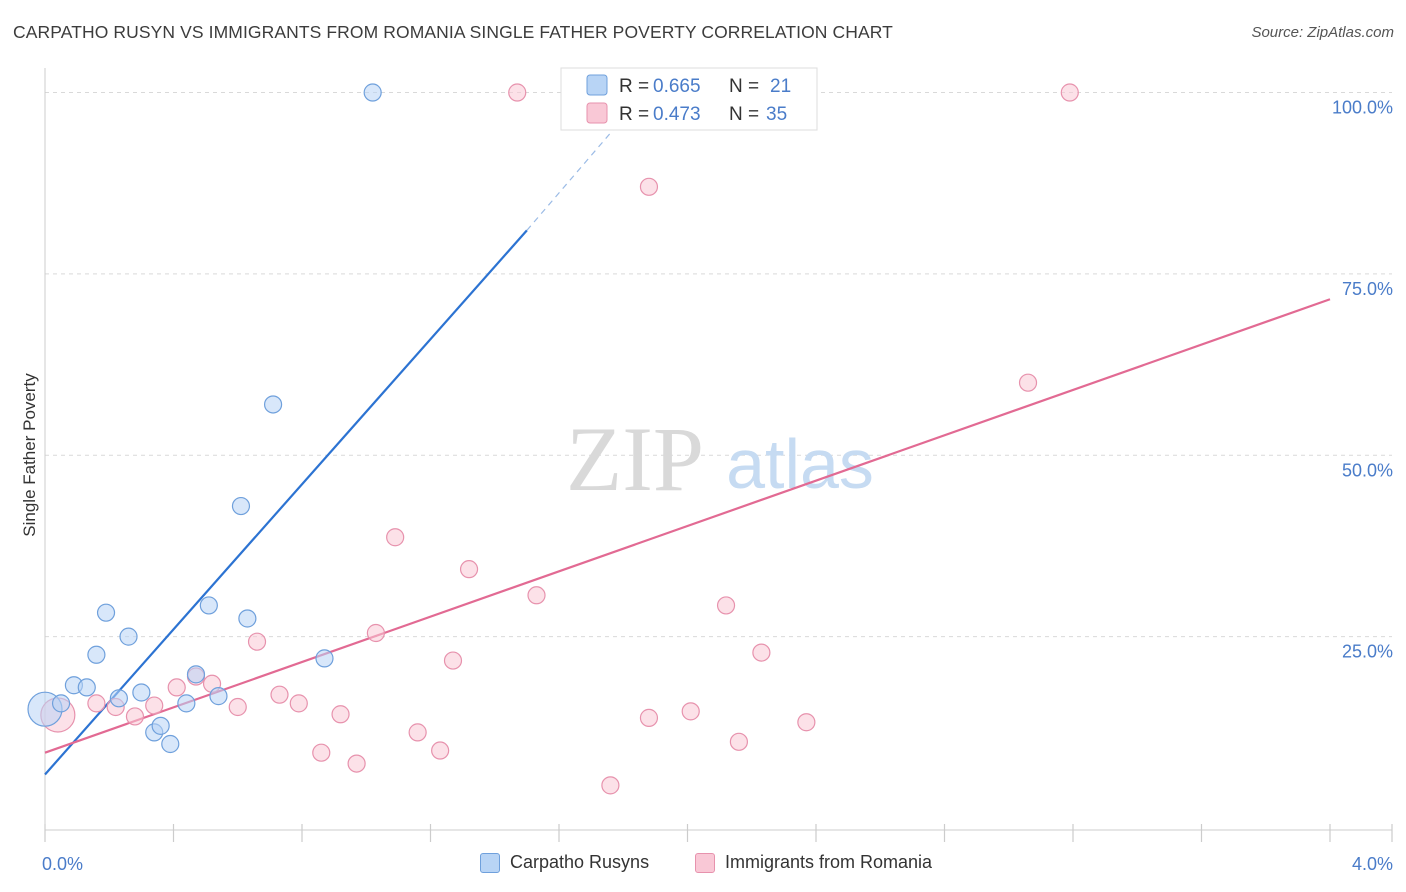 This screenshot has width=1406, height=892. What do you see at coordinates (1367, 289) in the screenshot?
I see `y-tick-label: 75.0%` at bounding box center [1367, 289].